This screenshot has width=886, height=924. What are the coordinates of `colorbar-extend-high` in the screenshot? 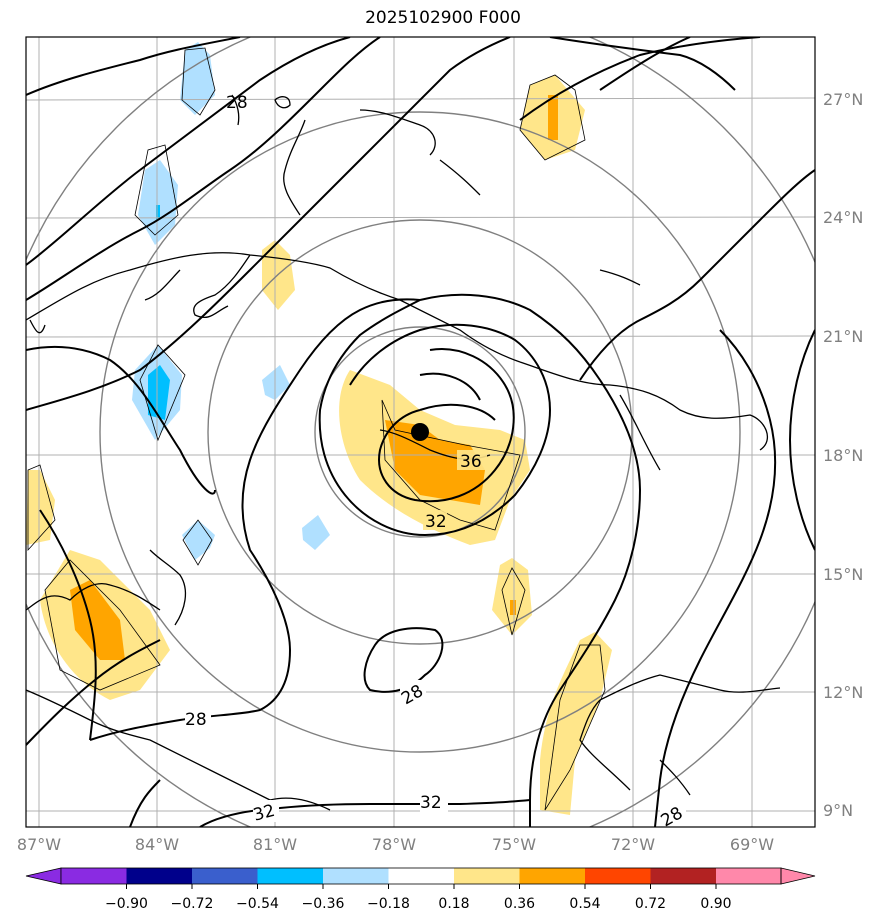 It's located at (798, 876).